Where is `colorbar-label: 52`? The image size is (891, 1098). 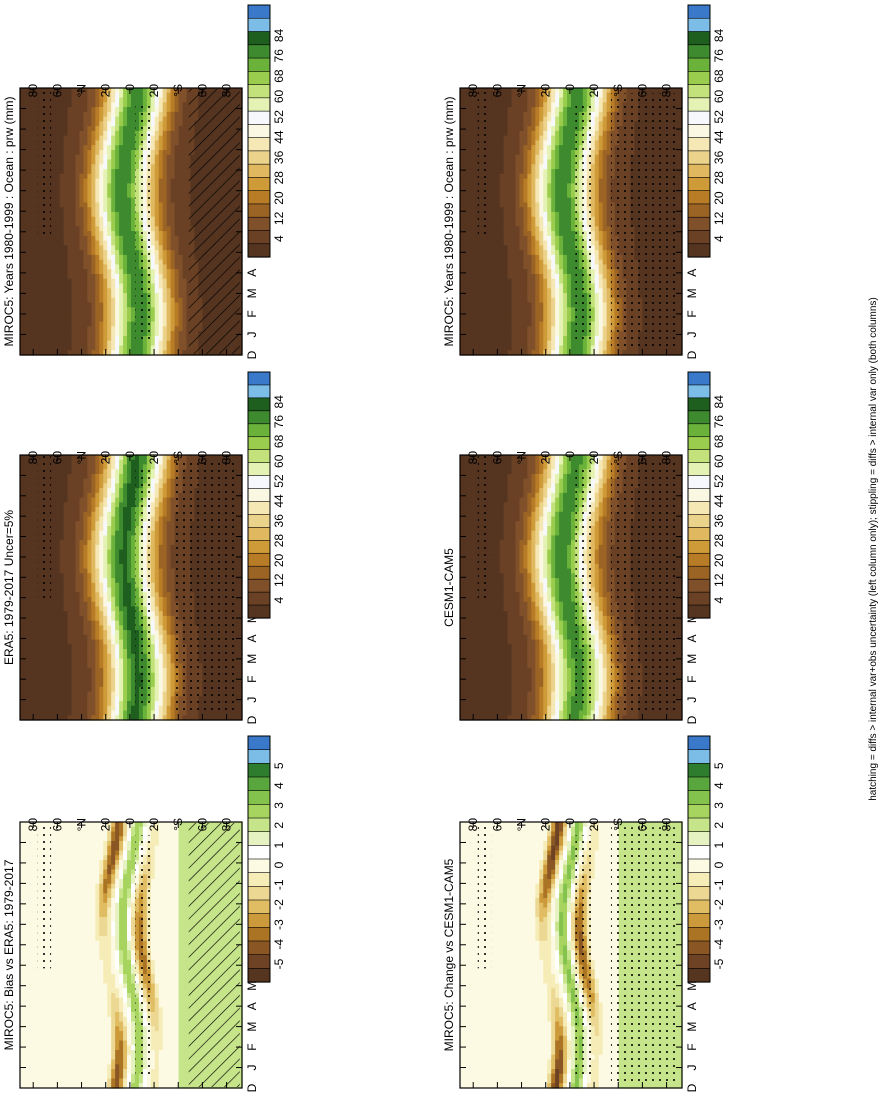 colorbar-label: 52 is located at coordinates (719, 117).